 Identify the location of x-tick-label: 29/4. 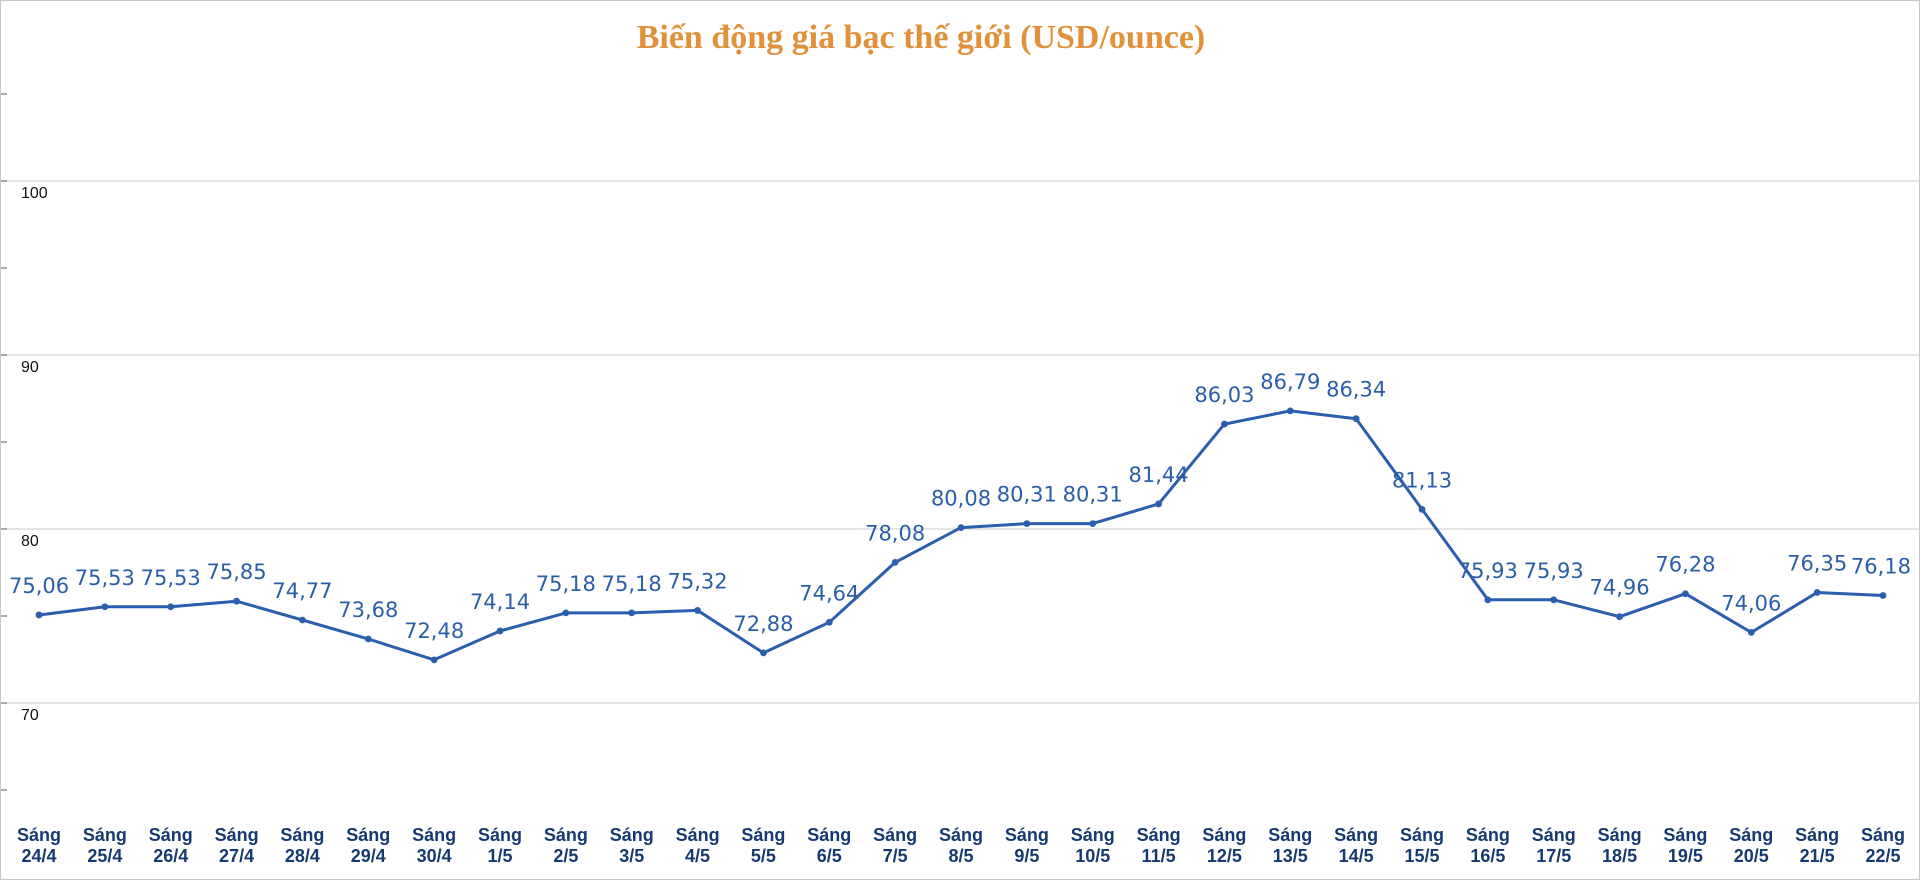
(368, 856).